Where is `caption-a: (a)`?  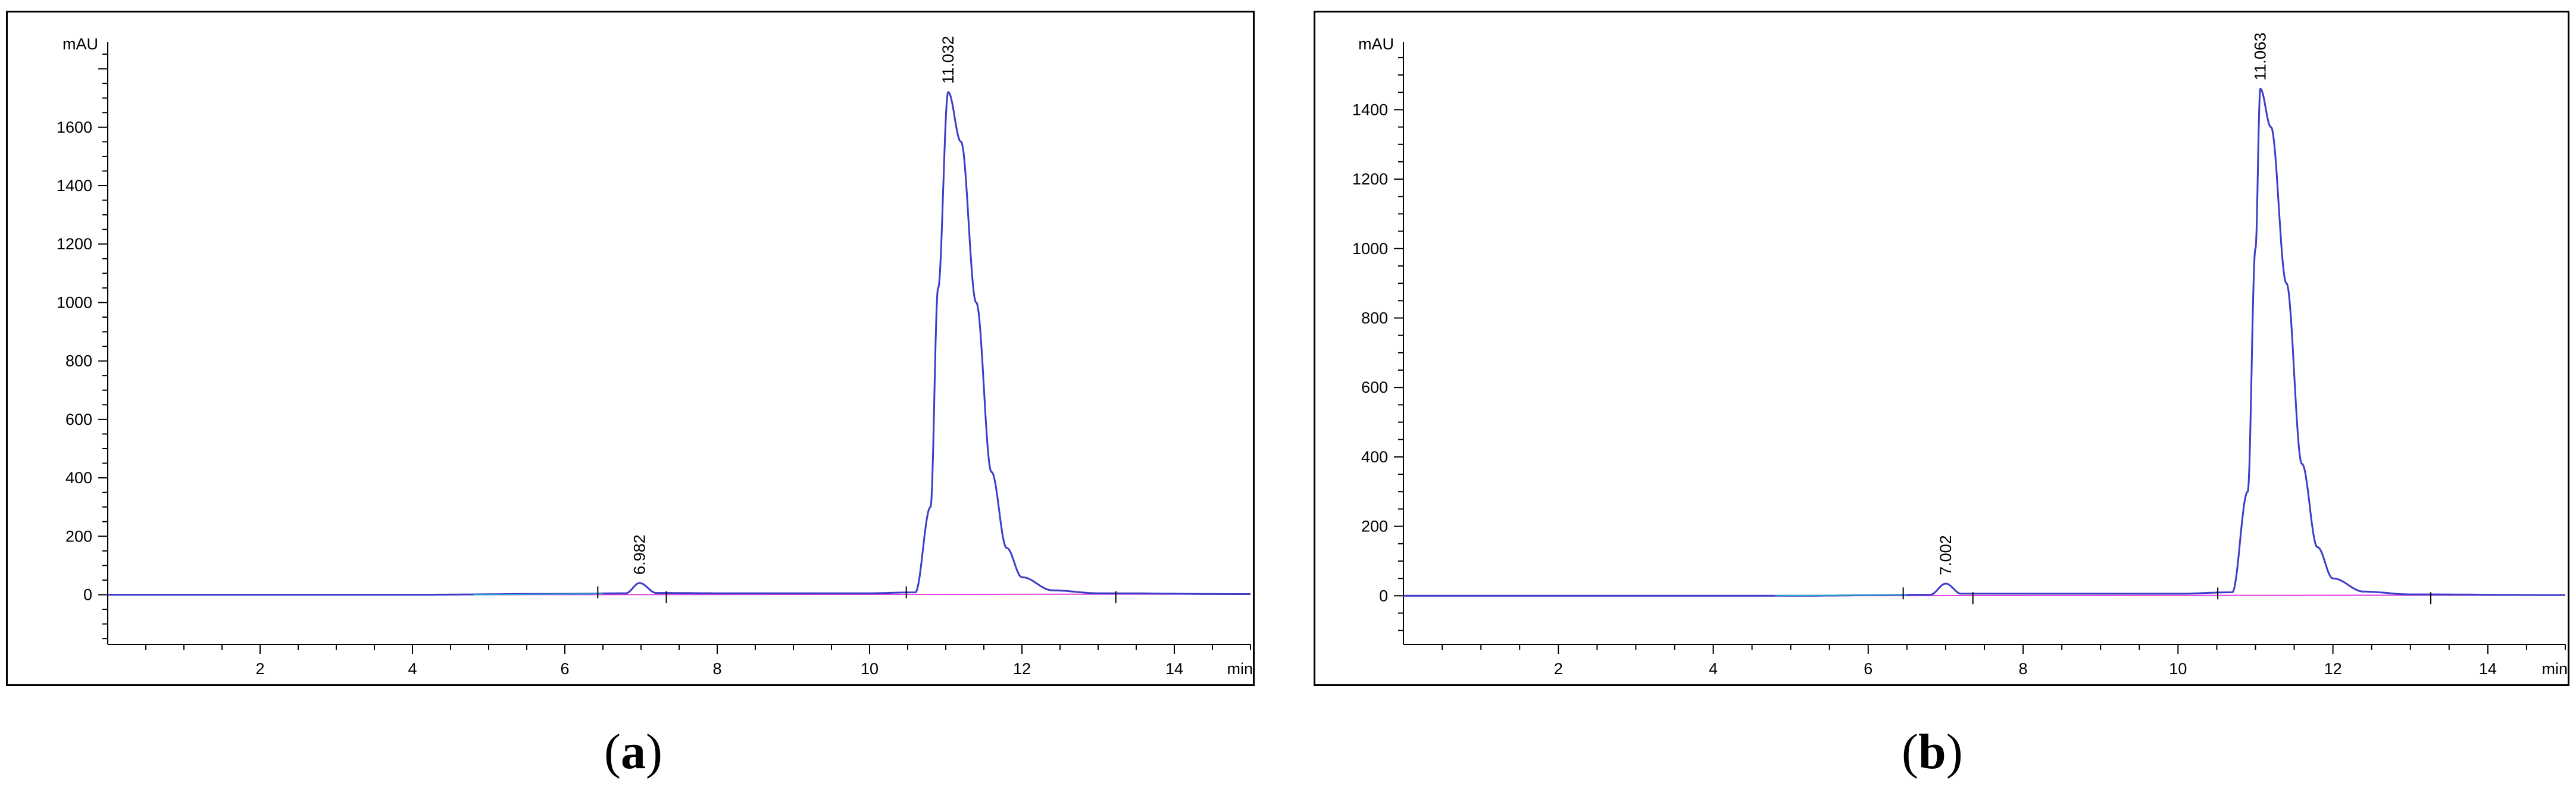
caption-a: (a) is located at coordinates (633, 751).